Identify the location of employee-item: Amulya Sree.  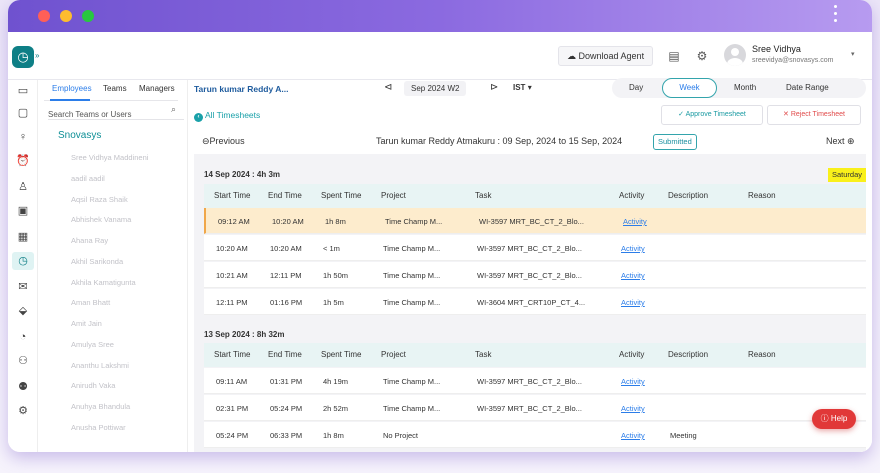
(92, 344).